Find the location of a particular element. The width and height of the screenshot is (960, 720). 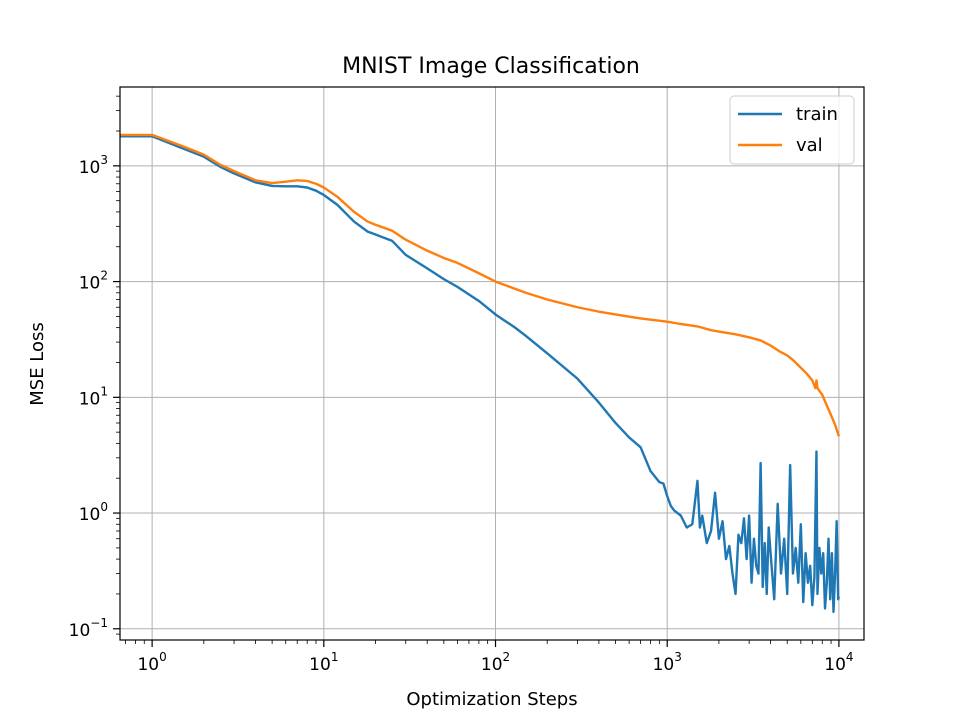

x-axis-label: Optimization Steps is located at coordinates (491, 699).